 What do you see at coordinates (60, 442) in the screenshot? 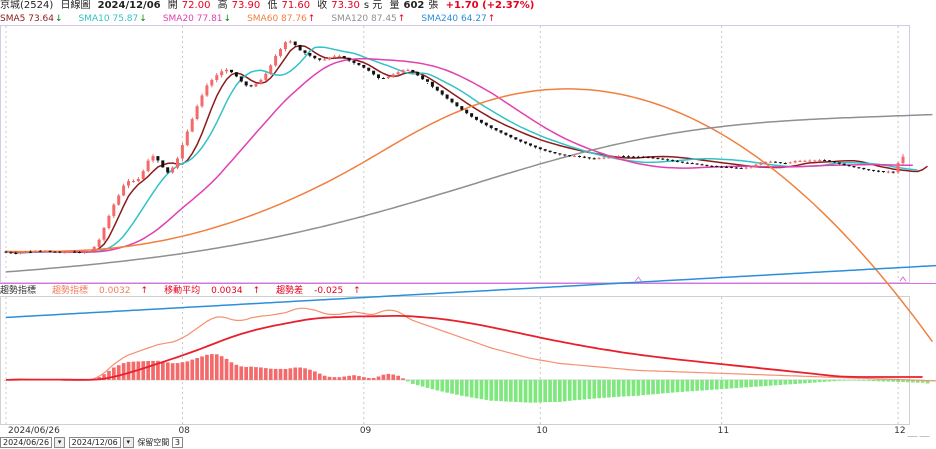
I see `start-date-dropdown-icon: ▾` at bounding box center [60, 442].